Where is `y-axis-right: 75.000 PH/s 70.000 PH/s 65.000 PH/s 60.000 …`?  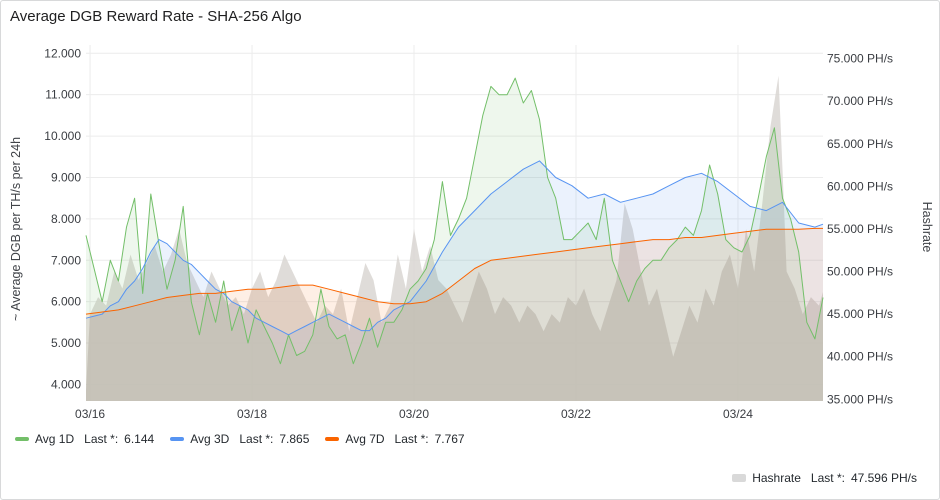
y-axis-right: 75.000 PH/s 70.000 PH/s 65.000 PH/s 60.000 … is located at coordinates (860, 229).